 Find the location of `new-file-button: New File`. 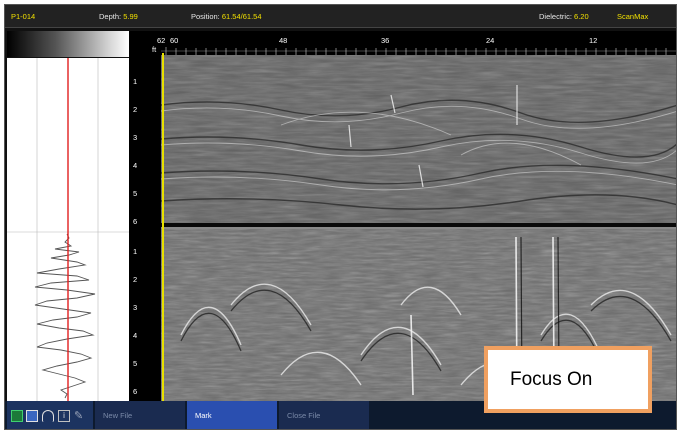

new-file-button: New File is located at coordinates (140, 415).